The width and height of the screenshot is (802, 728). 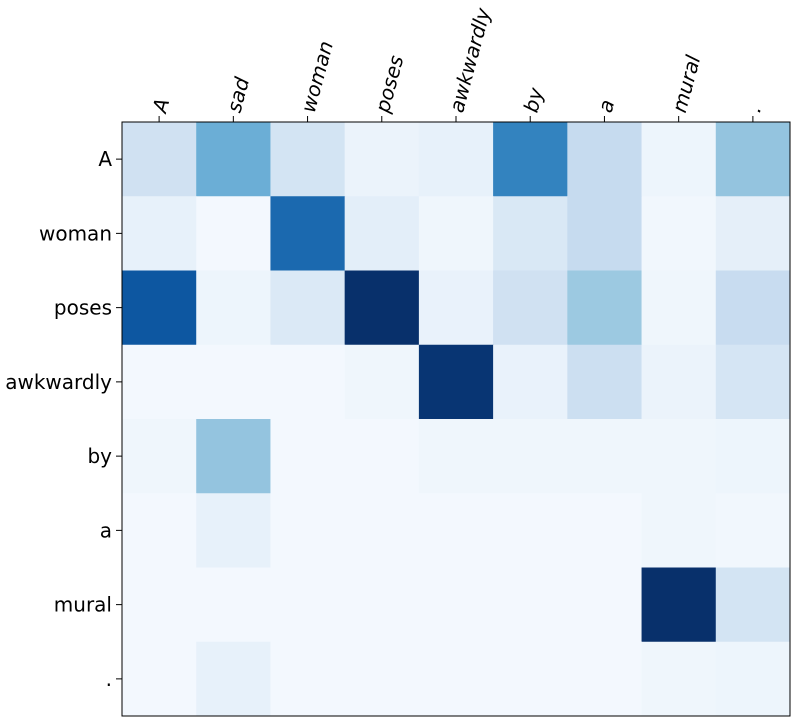 I want to click on y-tick-label: A, so click(x=105, y=159).